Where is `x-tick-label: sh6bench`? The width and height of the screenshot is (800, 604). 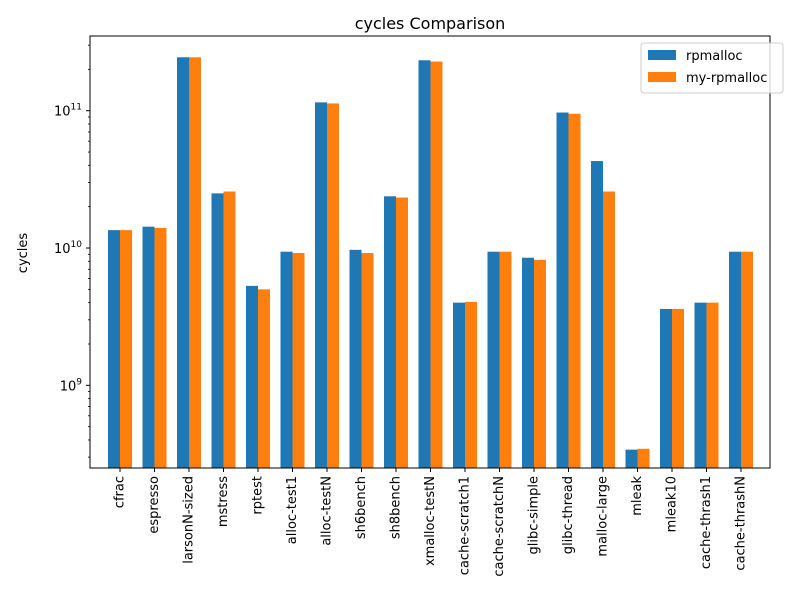 x-tick-label: sh6bench is located at coordinates (361, 507).